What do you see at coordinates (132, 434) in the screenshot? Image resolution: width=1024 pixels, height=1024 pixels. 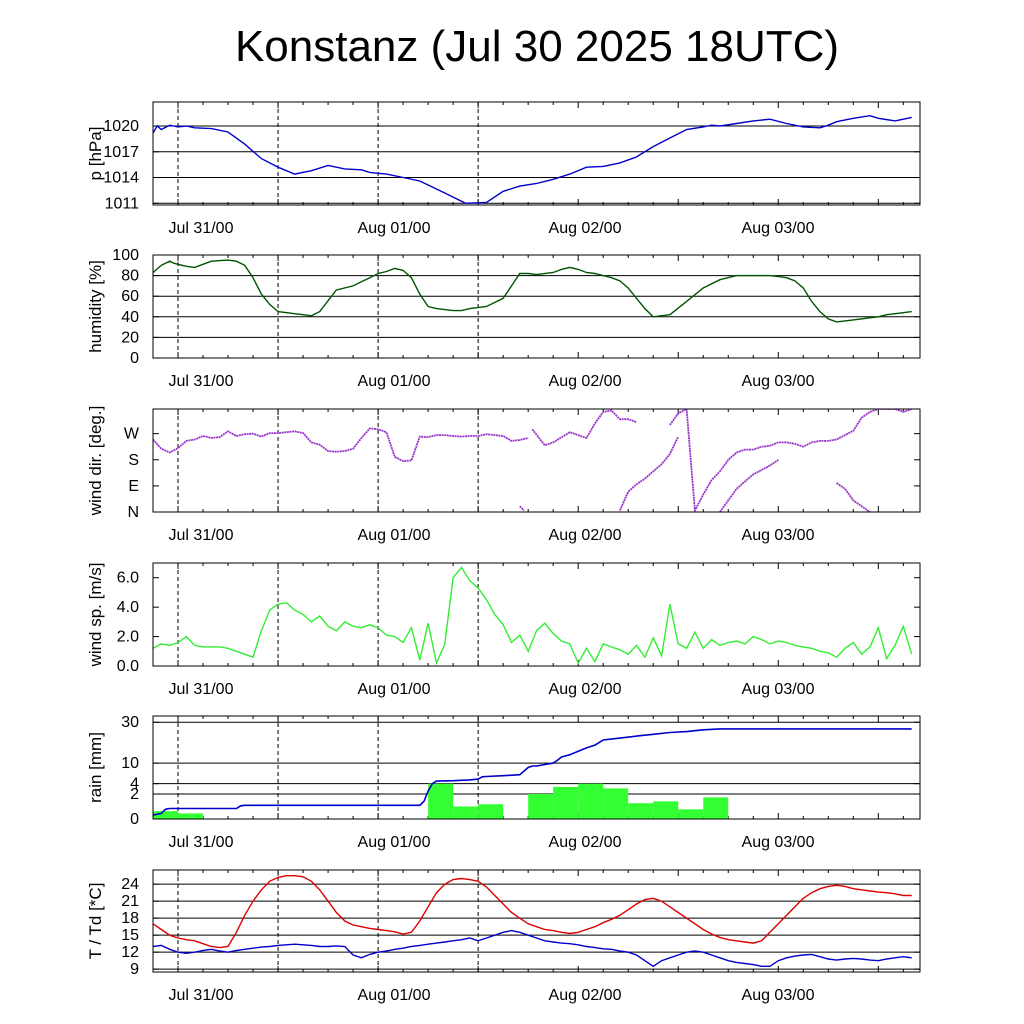 I see `y-tick-label: W` at bounding box center [132, 434].